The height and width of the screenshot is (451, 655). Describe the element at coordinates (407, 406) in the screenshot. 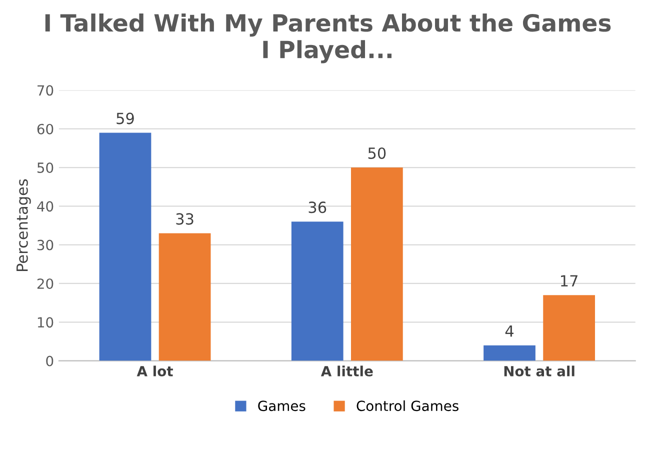

I see `legend-label: Control Games` at that location.